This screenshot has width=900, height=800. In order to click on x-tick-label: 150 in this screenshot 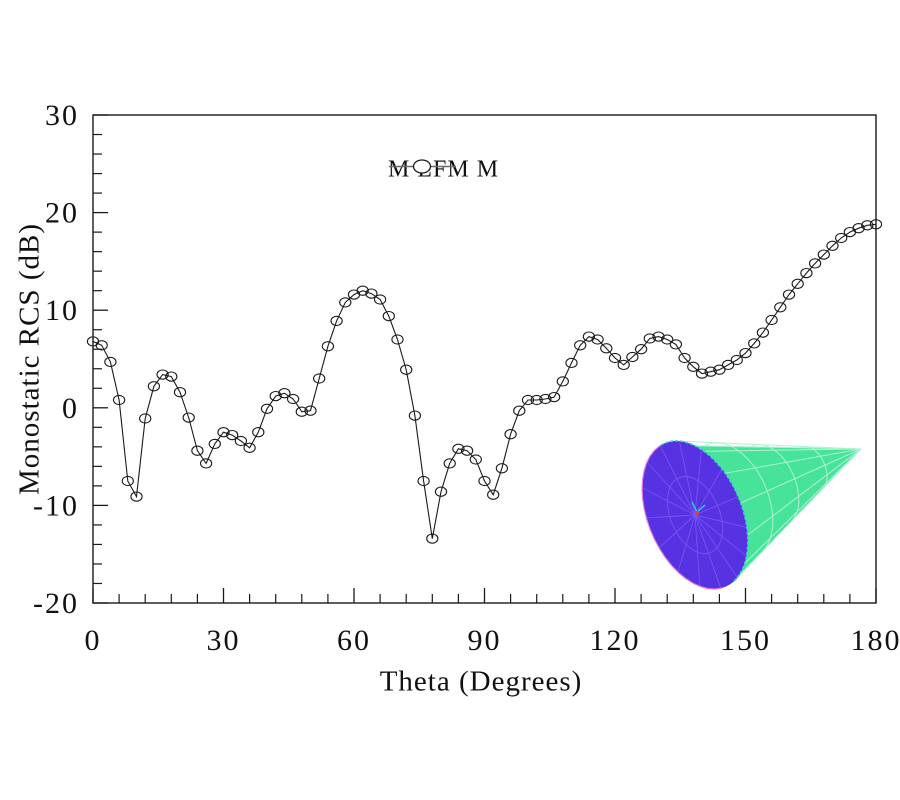, I will do `click(745, 640)`.